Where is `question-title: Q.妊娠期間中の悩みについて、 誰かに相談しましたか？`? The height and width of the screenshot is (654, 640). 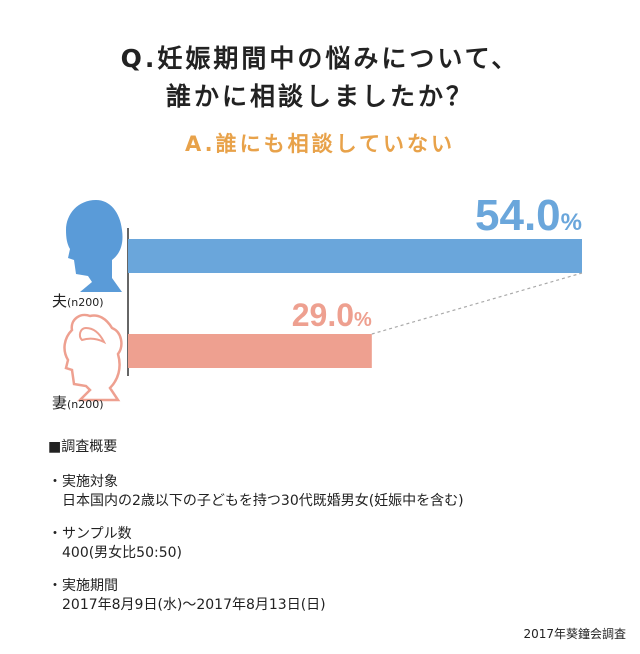 question-title: Q.妊娠期間中の悩みについて、 誰かに相談しましたか？ is located at coordinates (320, 78).